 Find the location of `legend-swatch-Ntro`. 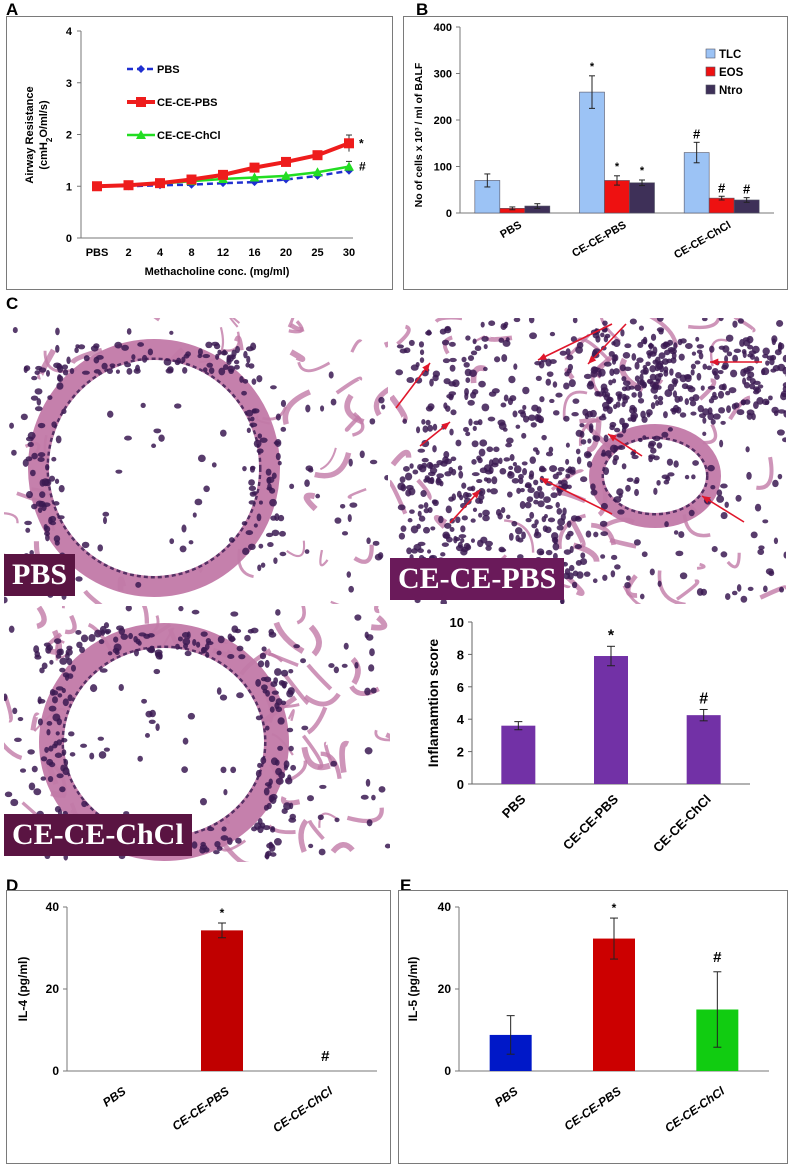

legend-swatch-Ntro is located at coordinates (710, 89).